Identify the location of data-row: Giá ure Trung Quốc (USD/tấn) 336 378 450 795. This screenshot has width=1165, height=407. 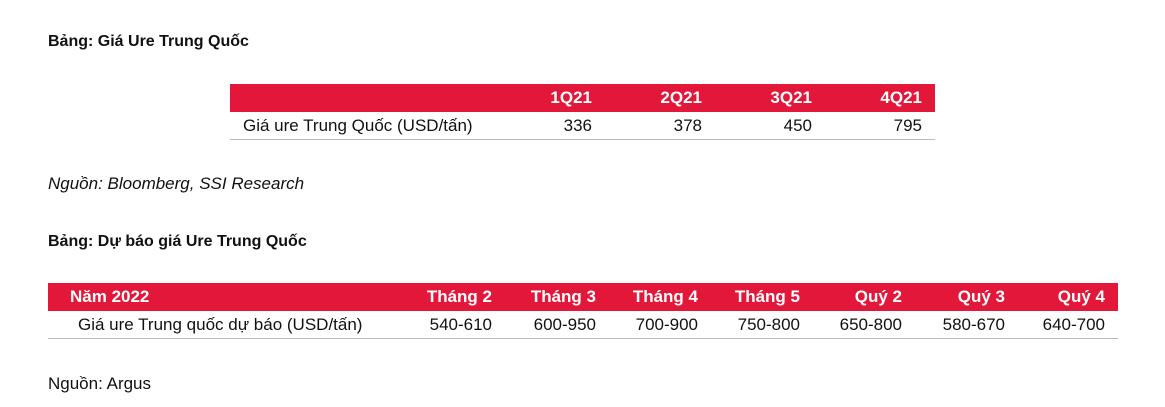
(582, 126).